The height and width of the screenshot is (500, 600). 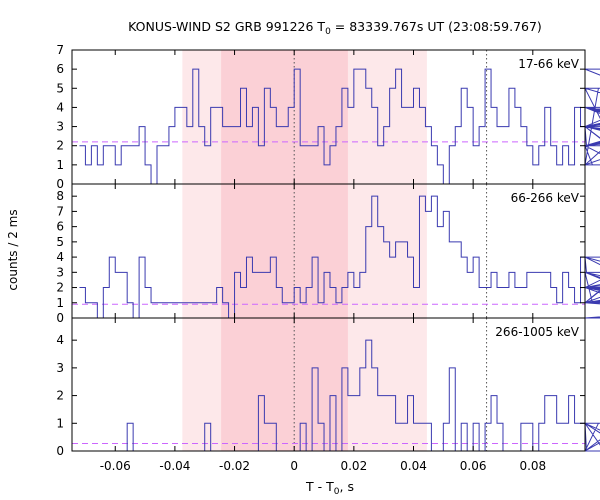 What do you see at coordinates (174, 466) in the screenshot?
I see `x-tick-label: -0.04` at bounding box center [174, 466].